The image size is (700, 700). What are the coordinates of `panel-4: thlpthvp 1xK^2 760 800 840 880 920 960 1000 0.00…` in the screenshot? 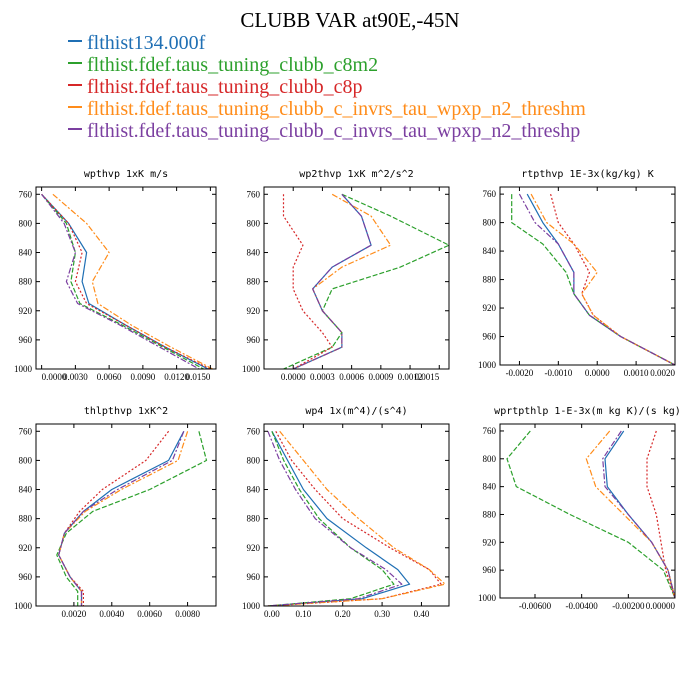 It's located at (115, 512).